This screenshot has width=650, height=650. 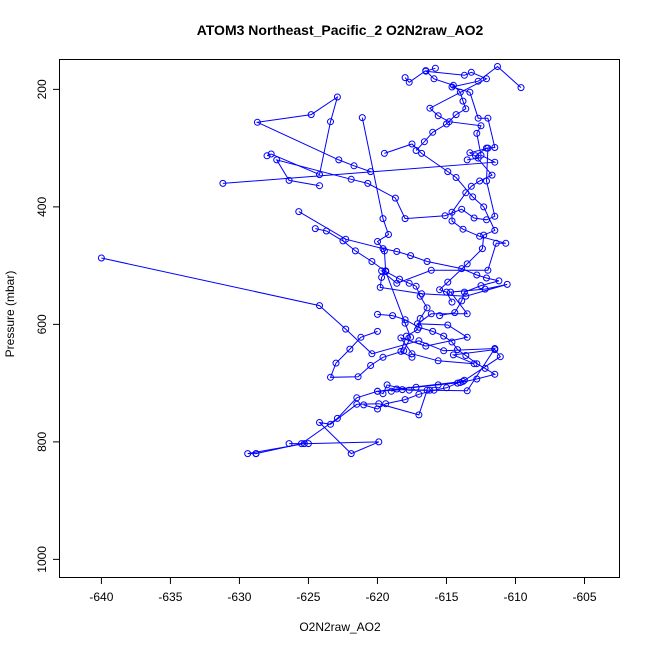 I want to click on x-tick-label: -635, so click(x=170, y=597).